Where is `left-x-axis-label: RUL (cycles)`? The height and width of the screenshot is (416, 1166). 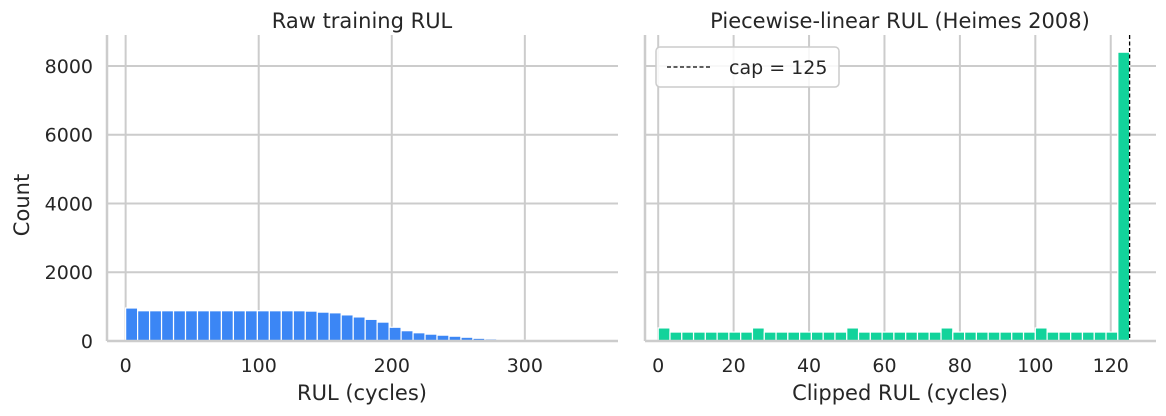 left-x-axis-label: RUL (cycles) is located at coordinates (362, 393).